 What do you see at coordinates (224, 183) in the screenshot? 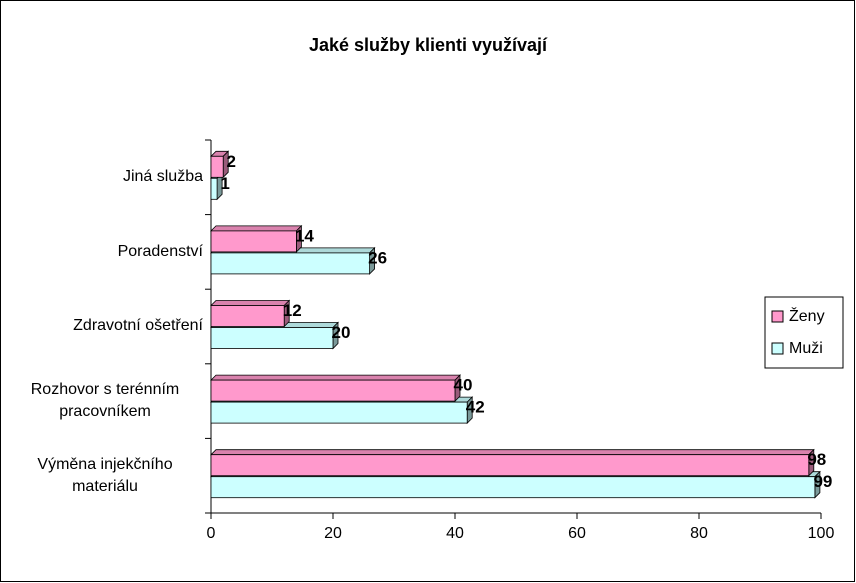
I see `data-label: 1` at bounding box center [224, 183].